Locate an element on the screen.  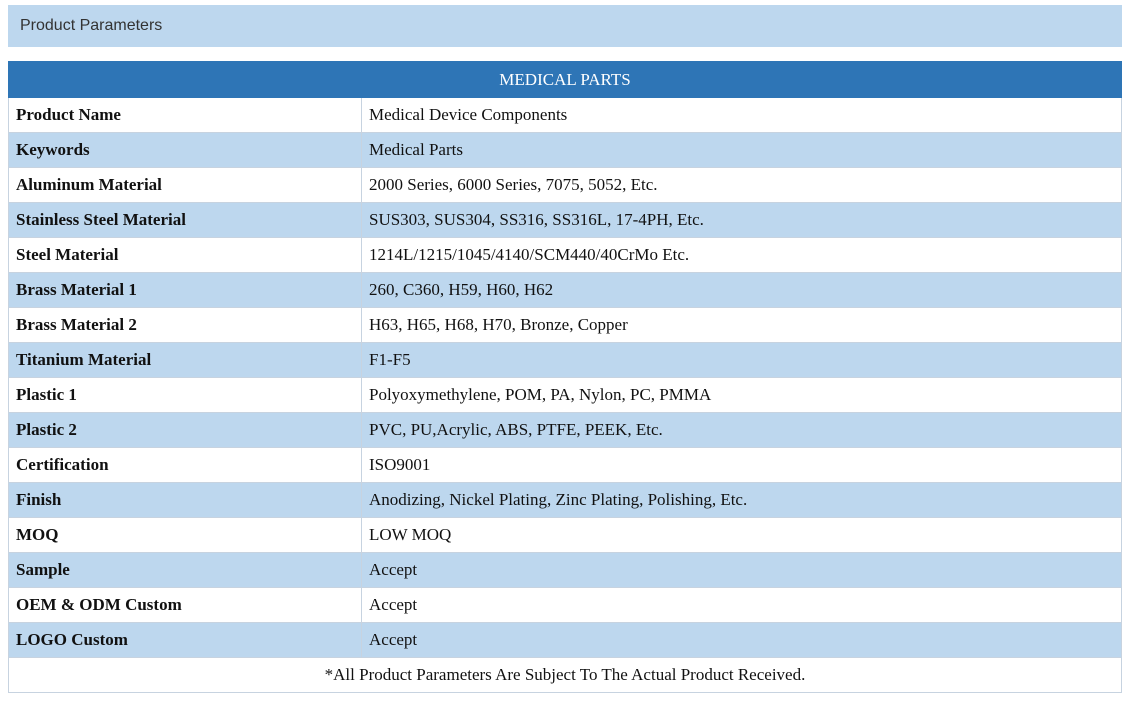
parameter-label: Keywords is located at coordinates (185, 150).